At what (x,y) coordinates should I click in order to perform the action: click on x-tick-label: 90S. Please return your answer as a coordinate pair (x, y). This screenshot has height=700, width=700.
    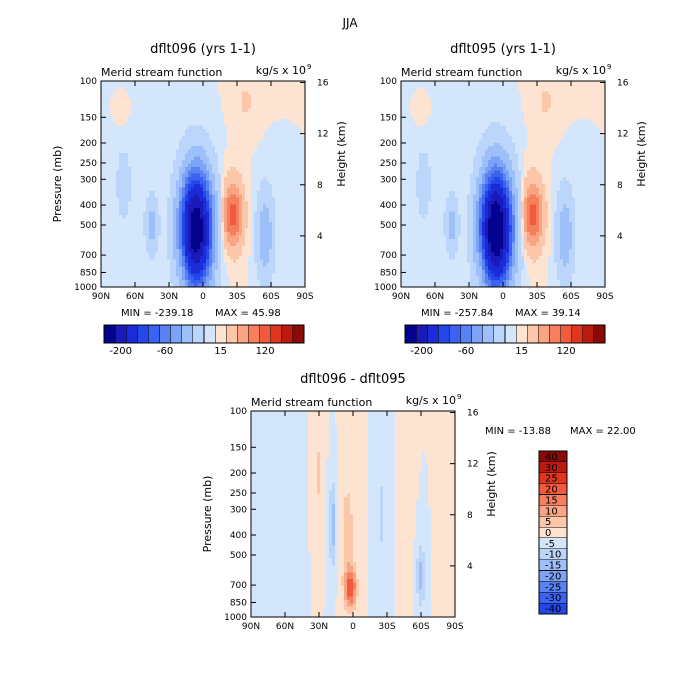
    Looking at the image, I should click on (304, 297).